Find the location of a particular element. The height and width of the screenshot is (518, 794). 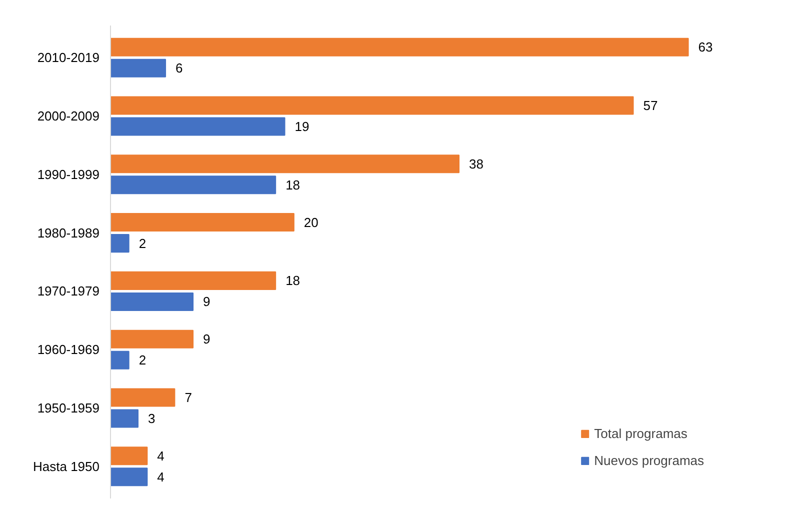

data-label: 6 is located at coordinates (179, 68).